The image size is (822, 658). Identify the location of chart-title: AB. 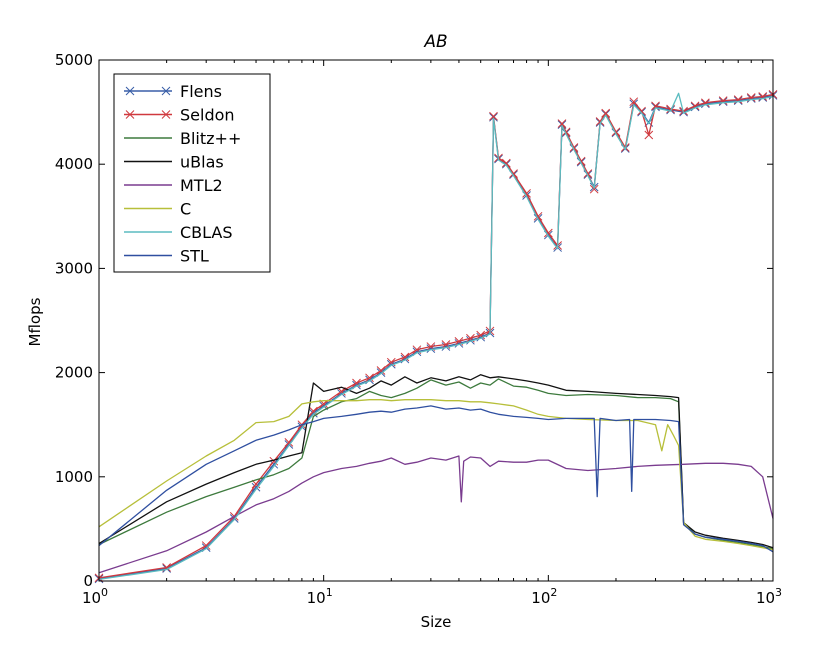
(435, 42).